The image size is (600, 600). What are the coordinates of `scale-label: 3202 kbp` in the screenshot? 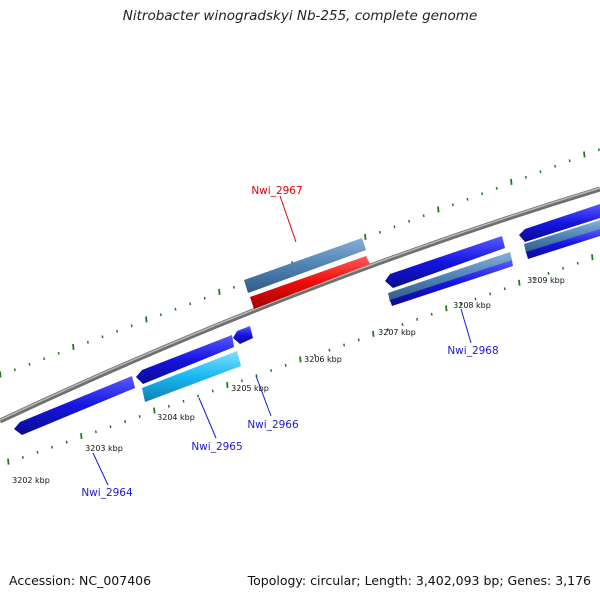 It's located at (31, 480).